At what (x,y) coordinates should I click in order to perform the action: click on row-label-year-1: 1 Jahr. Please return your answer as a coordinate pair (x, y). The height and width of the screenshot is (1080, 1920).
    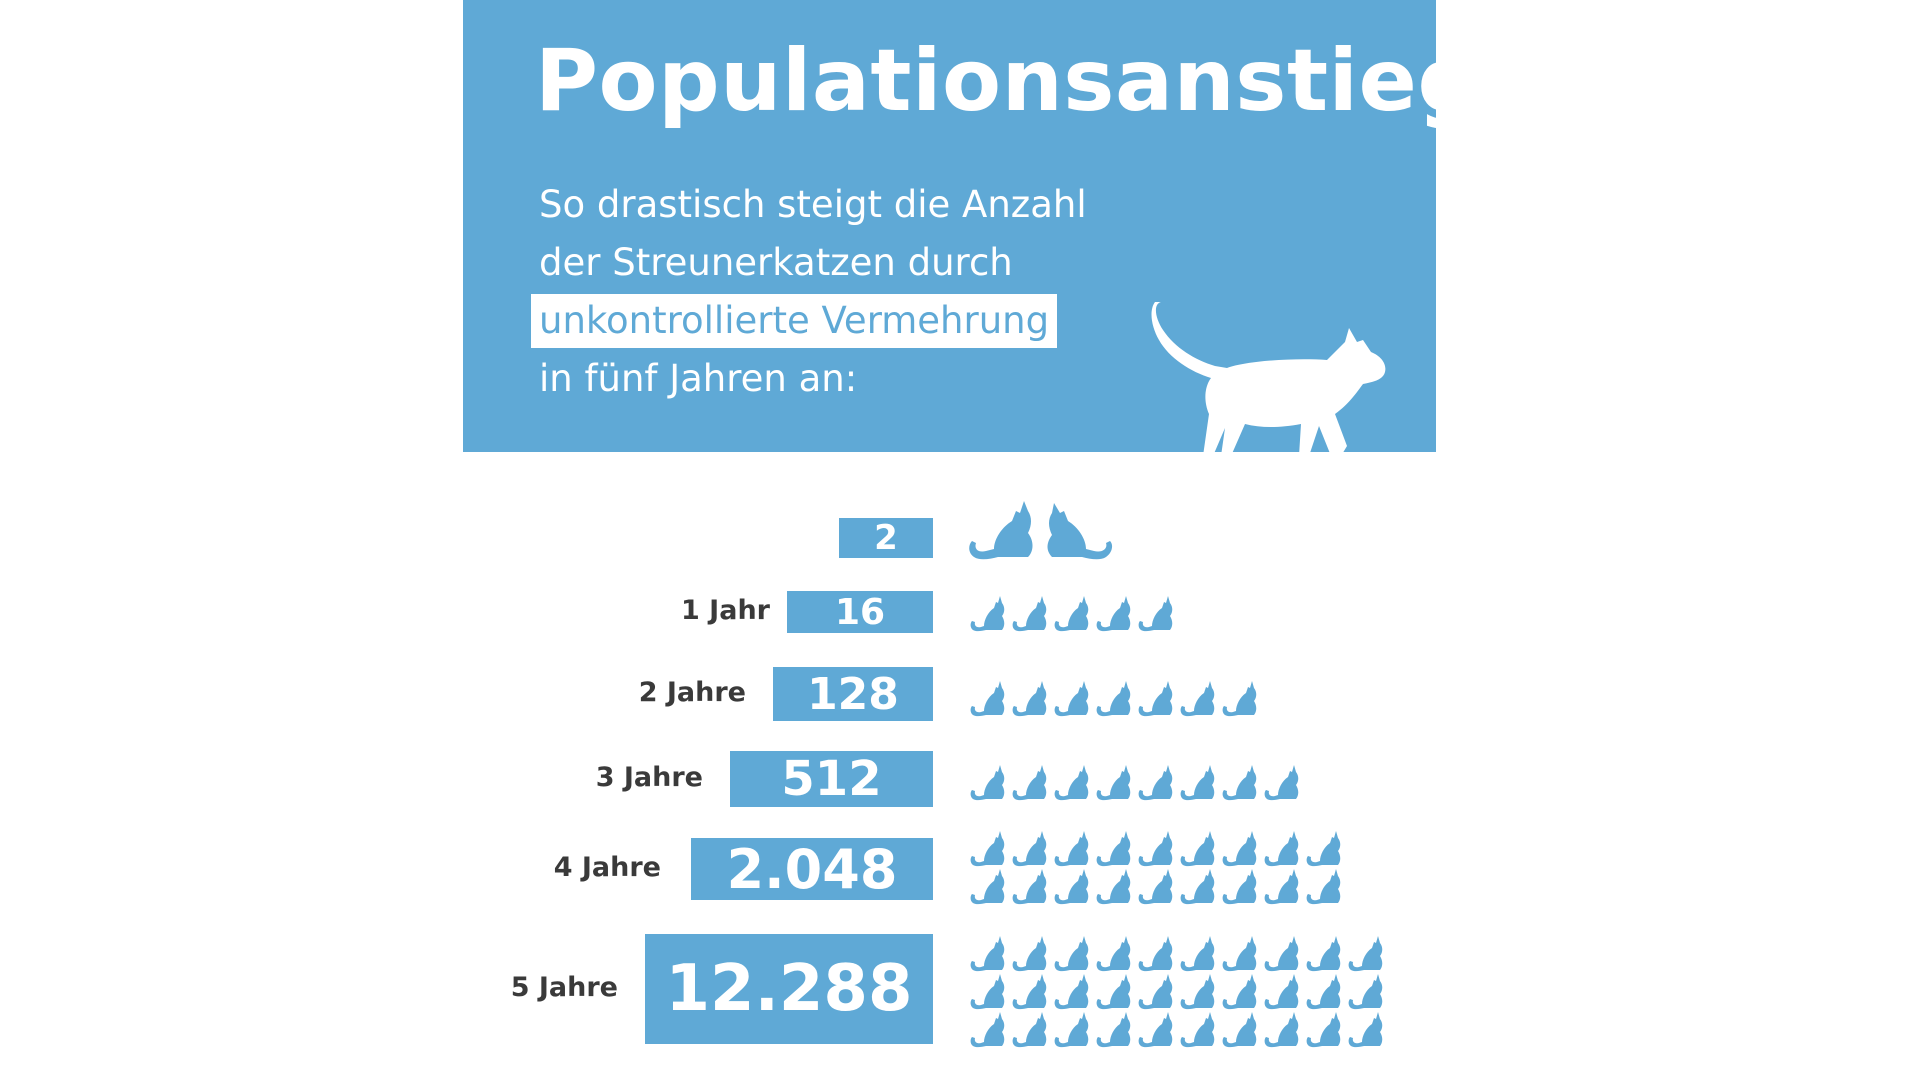
    Looking at the image, I should click on (725, 610).